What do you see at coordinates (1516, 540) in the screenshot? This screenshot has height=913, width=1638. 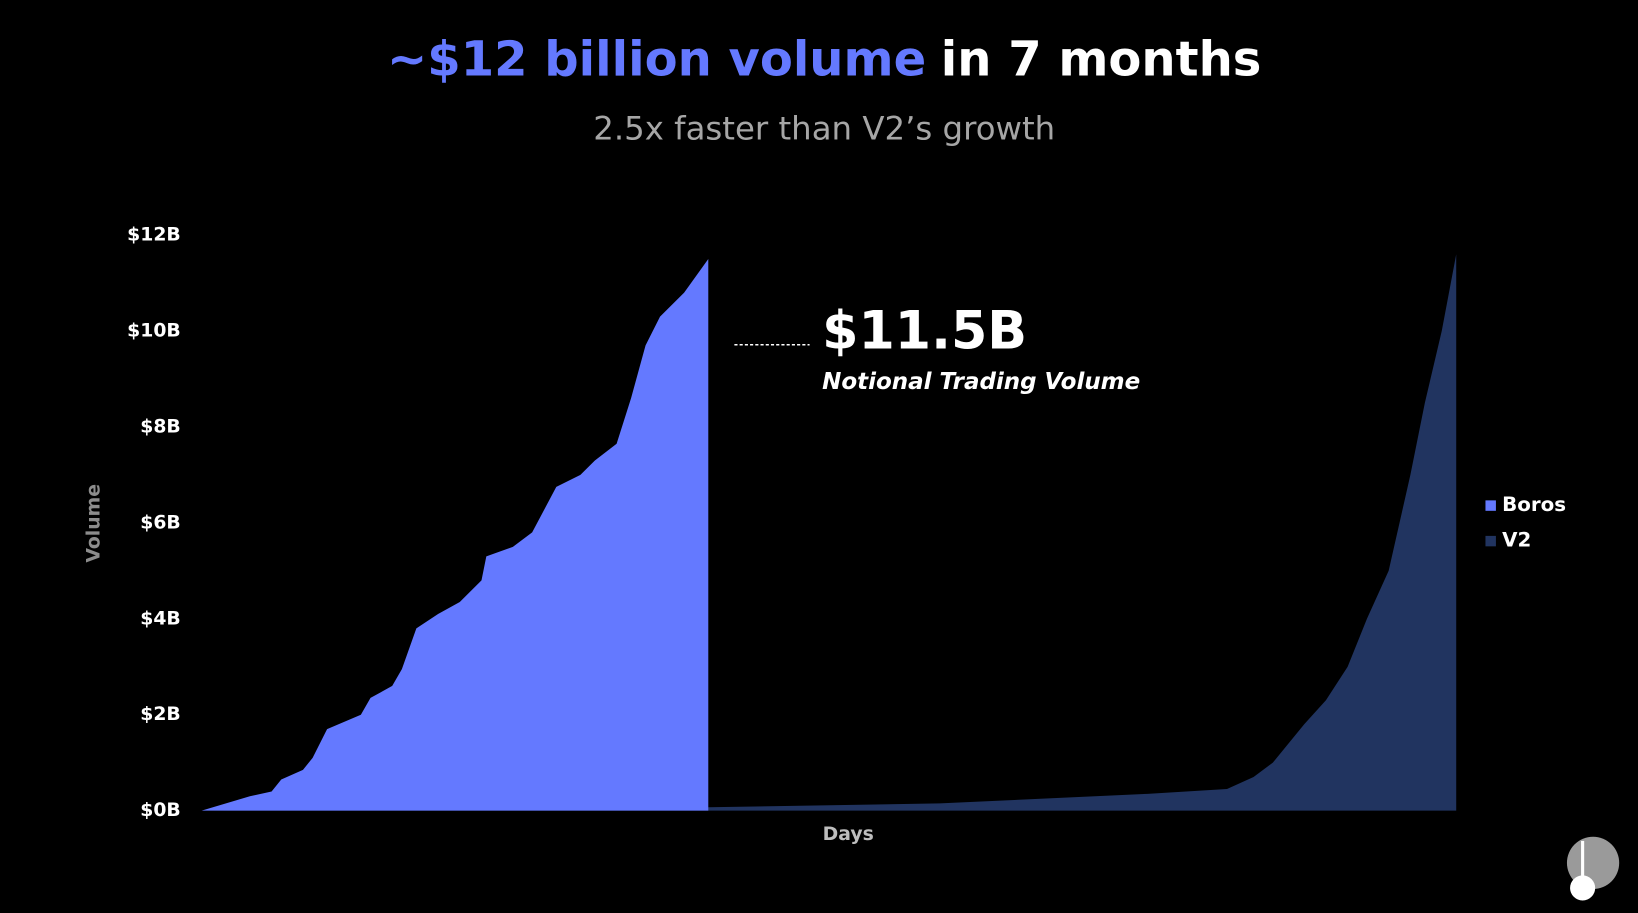 I see `legend-label: V2` at bounding box center [1516, 540].